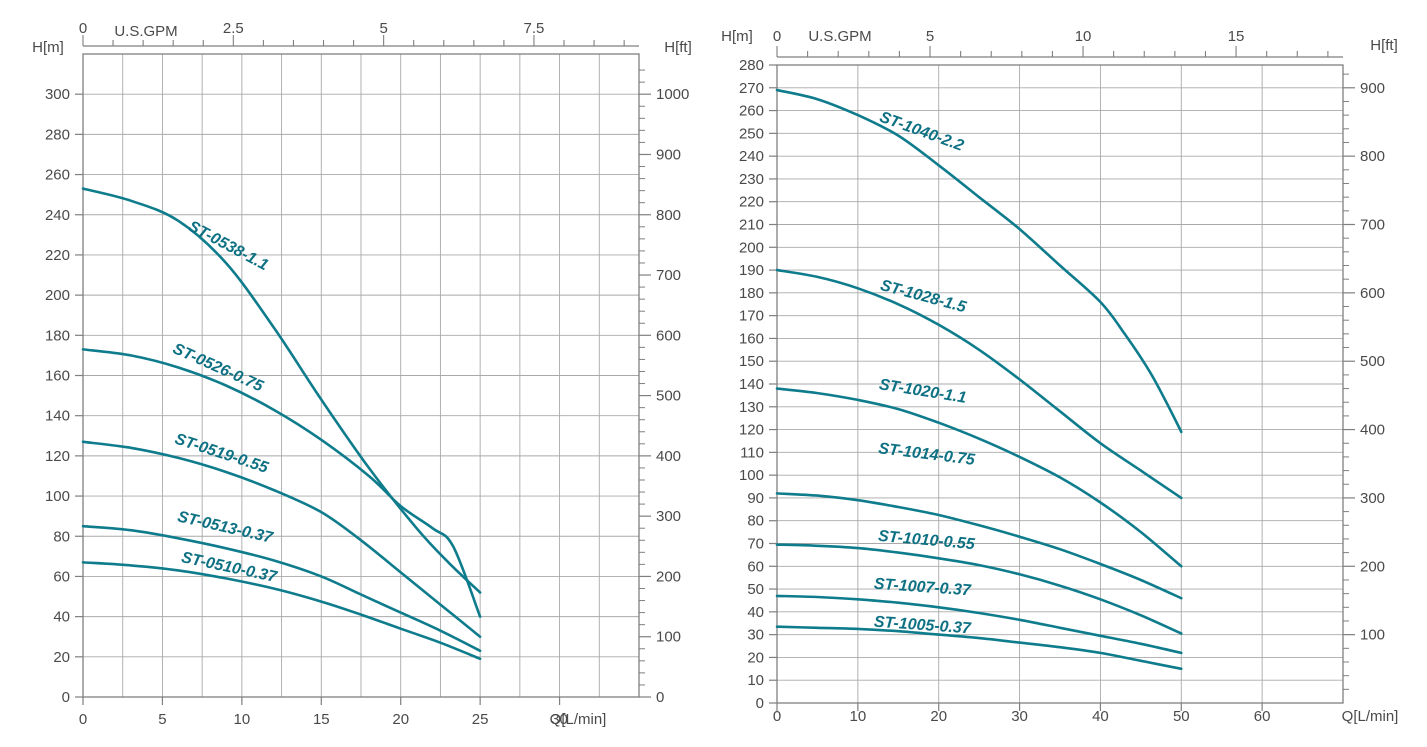 This screenshot has height=747, width=1427. What do you see at coordinates (979, 624) in the screenshot?
I see `curve-ST-1007-0.37` at bounding box center [979, 624].